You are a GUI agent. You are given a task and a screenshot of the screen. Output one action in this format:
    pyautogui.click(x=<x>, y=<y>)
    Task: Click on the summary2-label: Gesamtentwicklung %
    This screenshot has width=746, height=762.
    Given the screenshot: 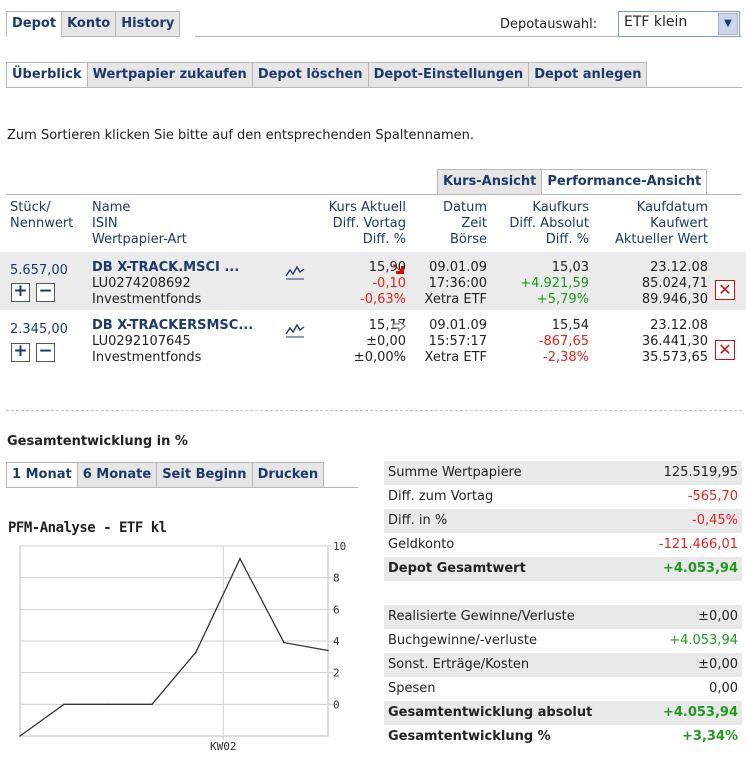 What is the action you would take?
    pyautogui.click(x=469, y=736)
    